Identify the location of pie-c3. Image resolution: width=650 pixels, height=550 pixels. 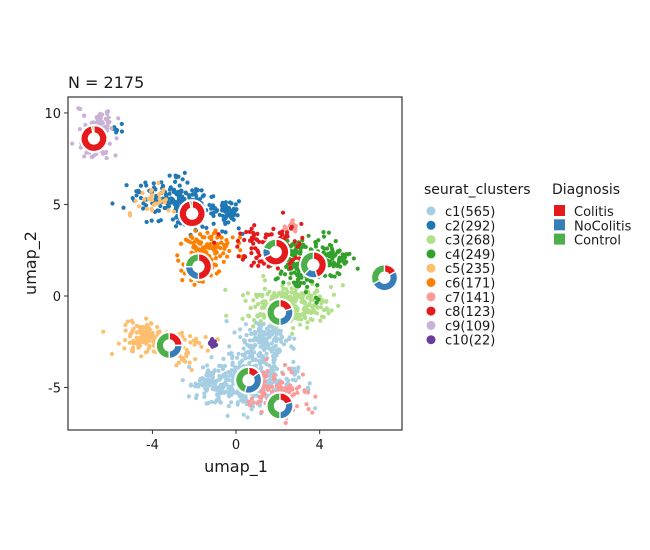
(280, 312).